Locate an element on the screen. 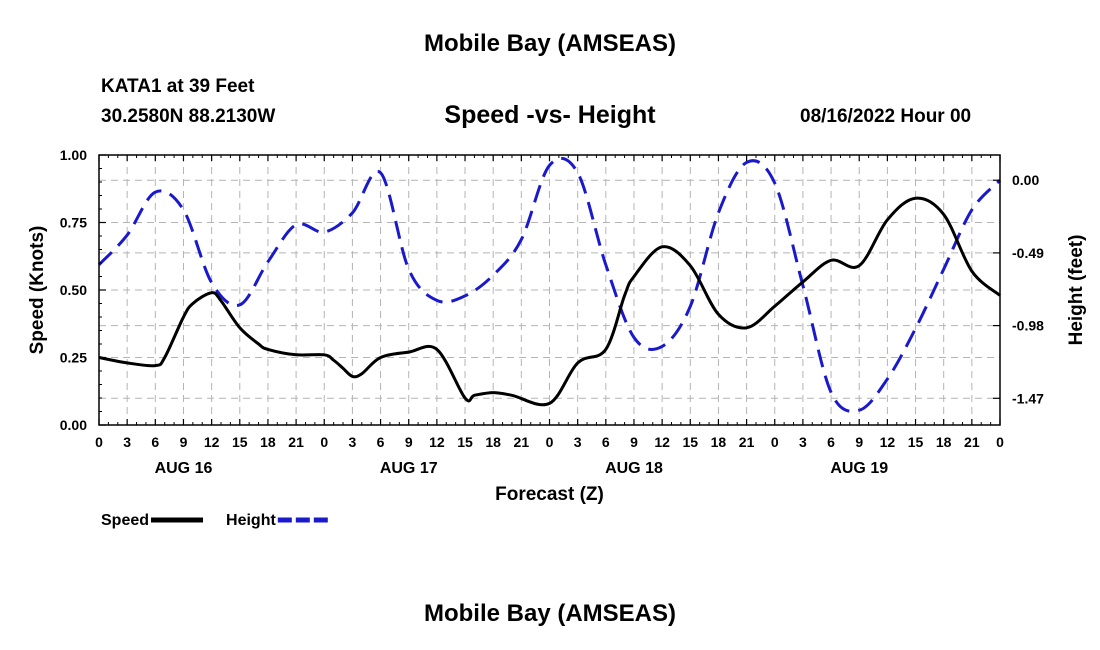 This screenshot has width=1100, height=650. legend-label-height: Height is located at coordinates (251, 520).